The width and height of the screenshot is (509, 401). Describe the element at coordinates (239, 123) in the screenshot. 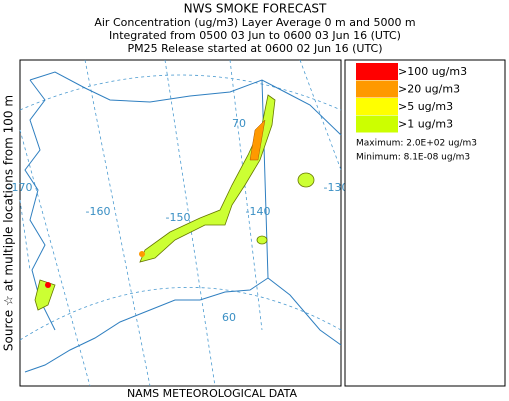

I see `latitude-label: 70` at that location.